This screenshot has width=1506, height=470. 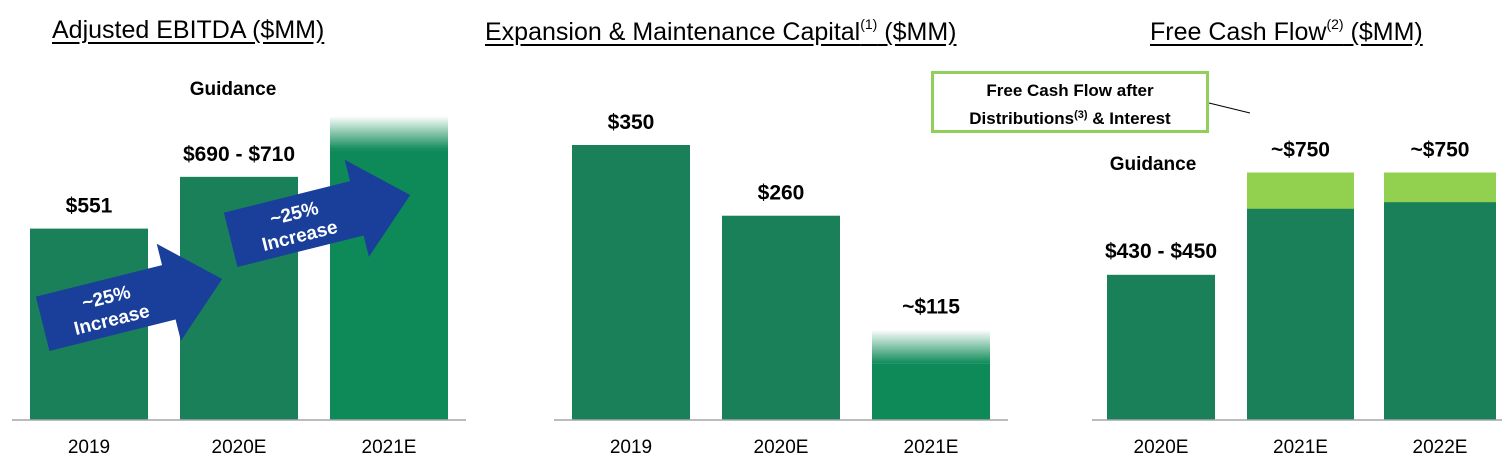 What do you see at coordinates (1300, 447) in the screenshot?
I see `fcf-xtick-1: 2021E` at bounding box center [1300, 447].